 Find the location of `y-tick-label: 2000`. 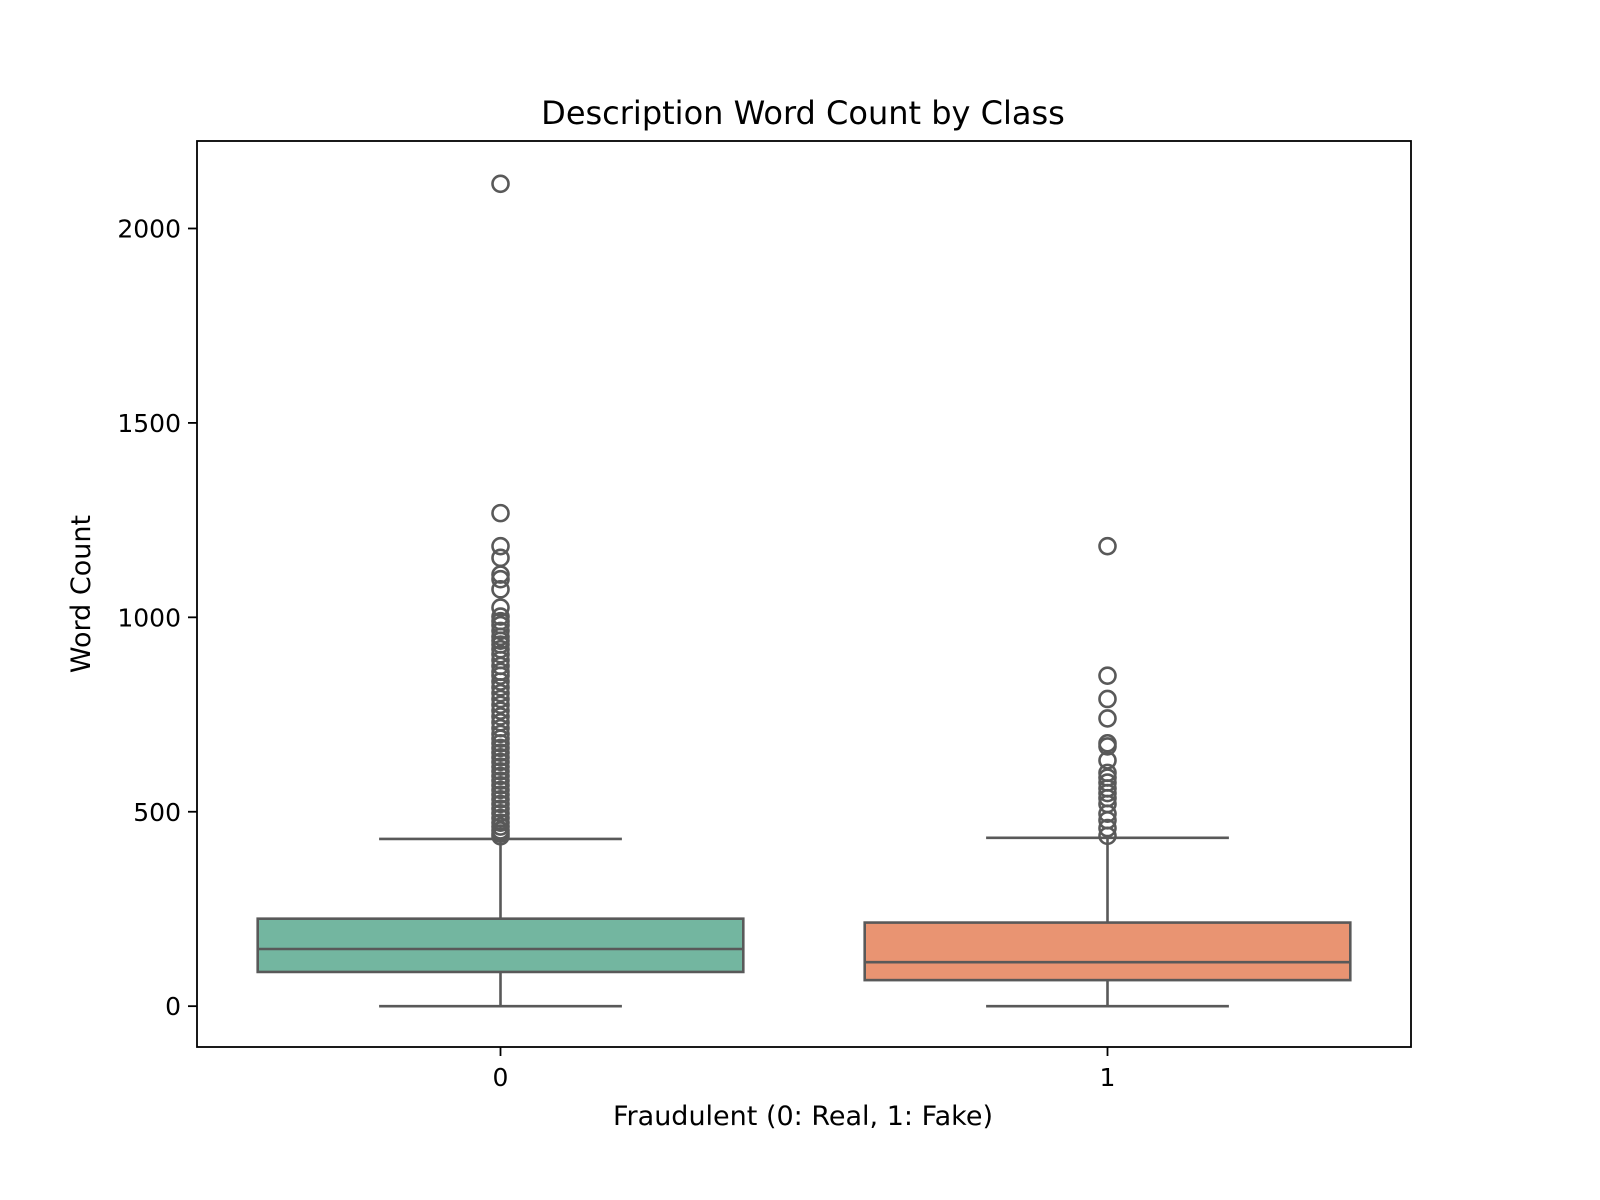

y-tick-label: 2000 is located at coordinates (149, 228).